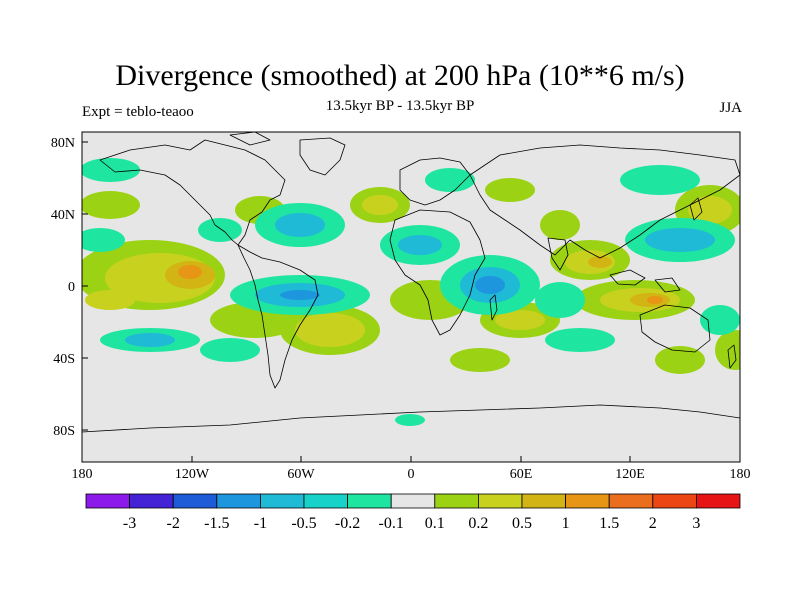 This screenshot has height=600, width=800. Describe the element at coordinates (630, 474) in the screenshot. I see `lon-tick-120e: 120E` at that location.